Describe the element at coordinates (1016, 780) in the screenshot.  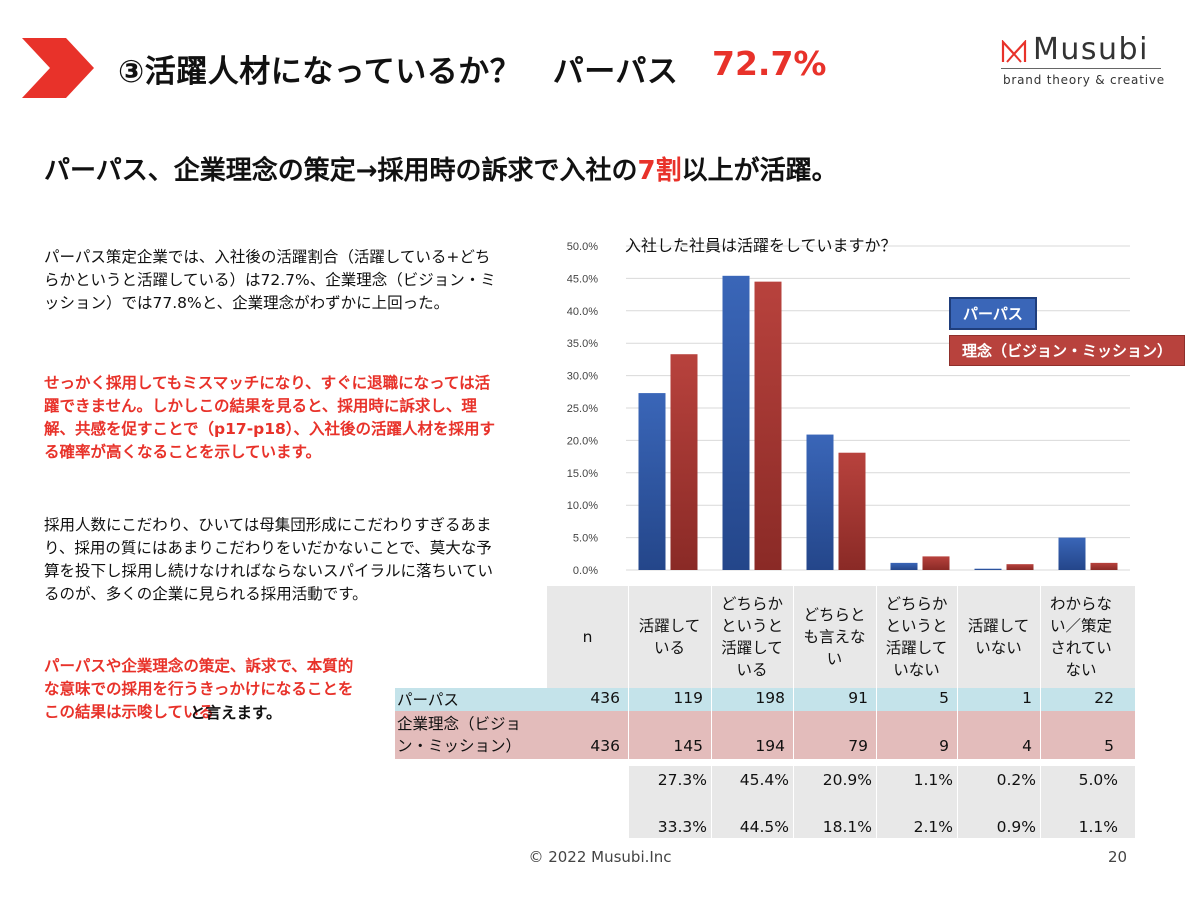
I see `table-percent-value: 0.2%` at that location.